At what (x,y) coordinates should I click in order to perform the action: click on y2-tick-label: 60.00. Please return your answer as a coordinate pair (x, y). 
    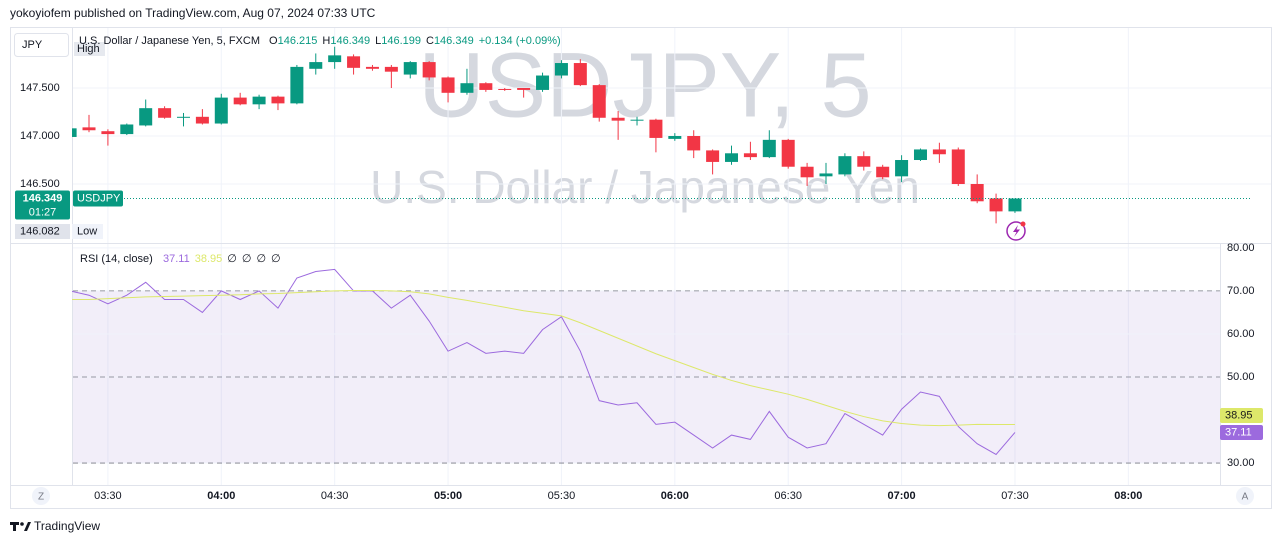
    Looking at the image, I should click on (1241, 334).